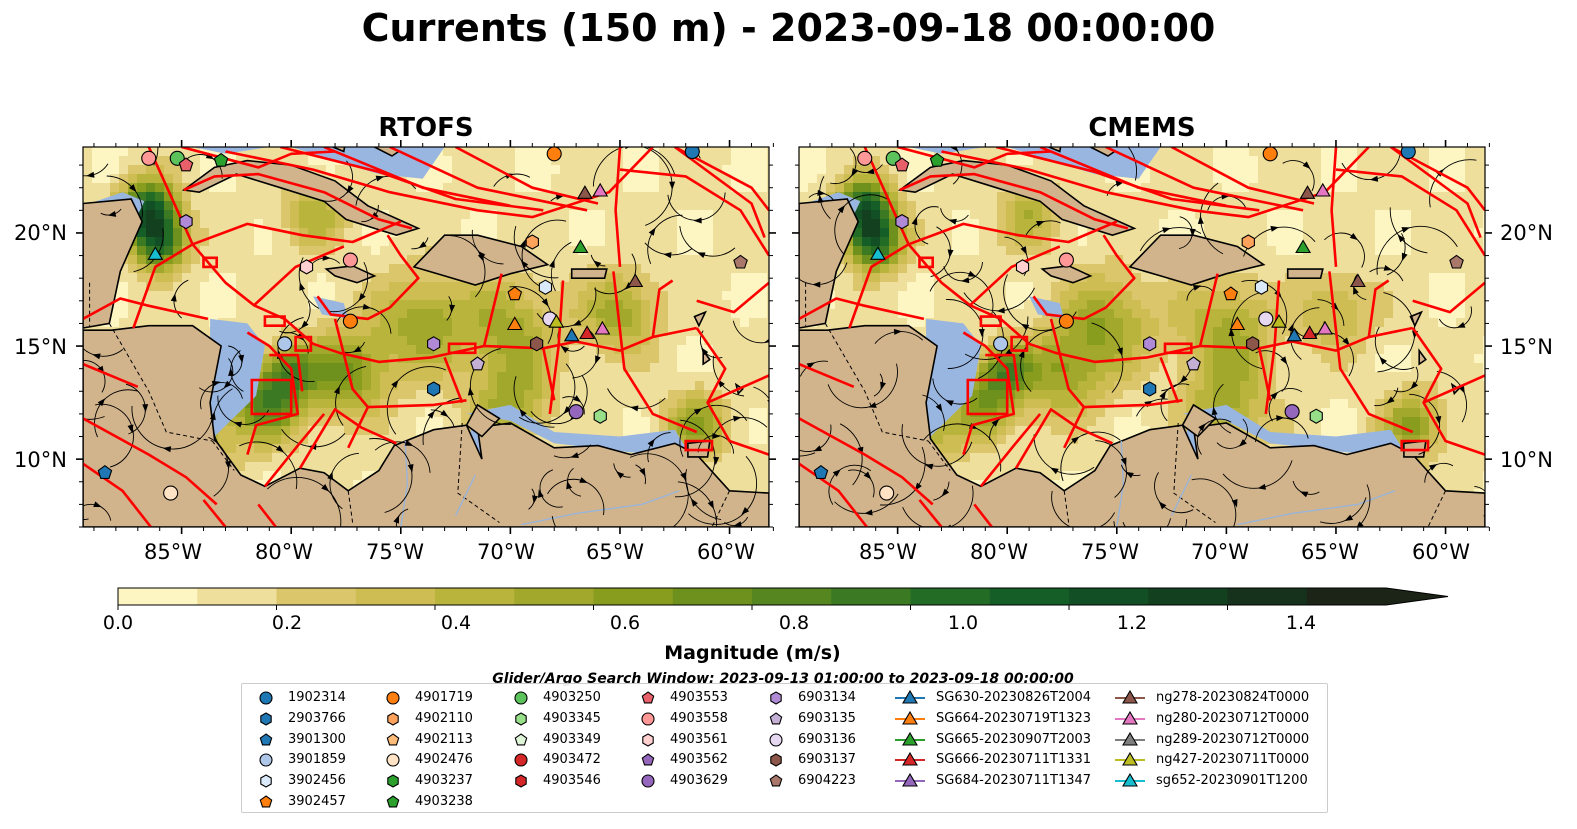  What do you see at coordinates (1422, 357) in the screenshot?
I see `land-lesserB` at bounding box center [1422, 357].